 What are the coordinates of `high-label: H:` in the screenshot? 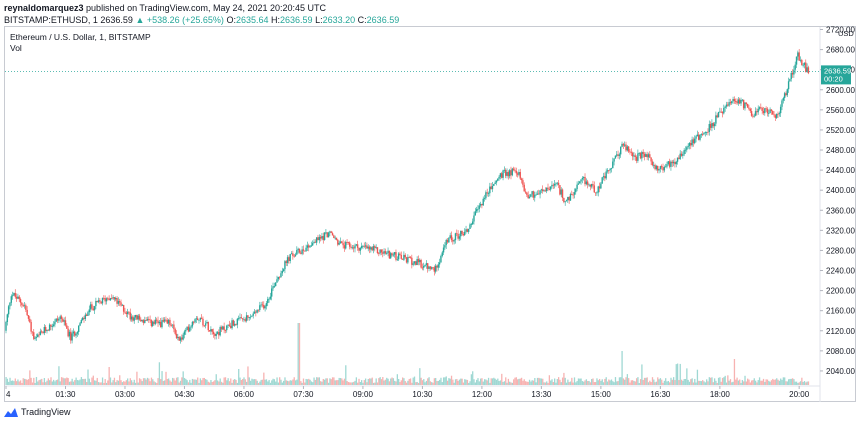 It's located at (276, 20).